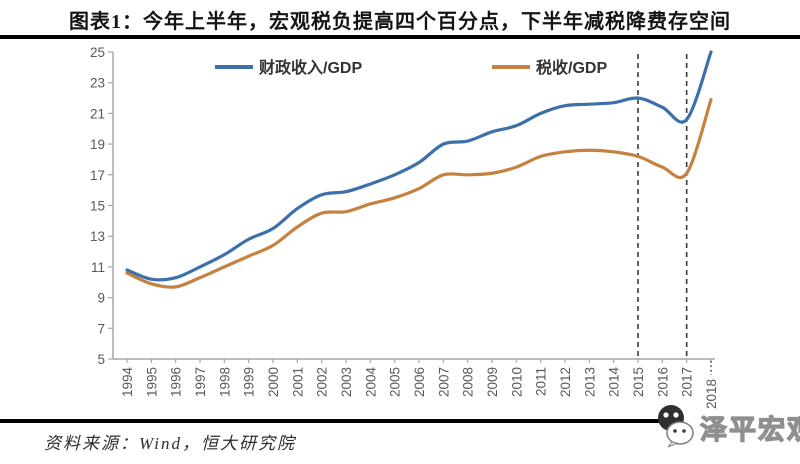 This screenshot has height=464, width=800. What do you see at coordinates (419, 382) in the screenshot?
I see `x-axis-tick-label: 2006` at bounding box center [419, 382].